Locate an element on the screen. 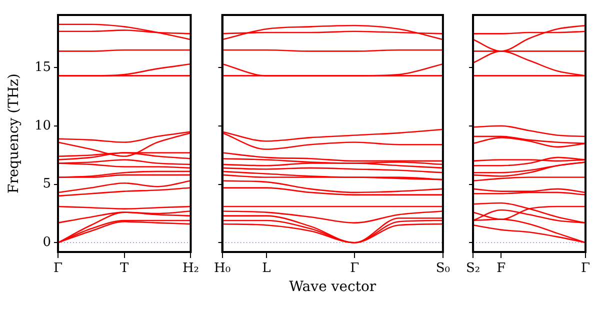  x-tick-label: S₂ is located at coordinates (473, 268).